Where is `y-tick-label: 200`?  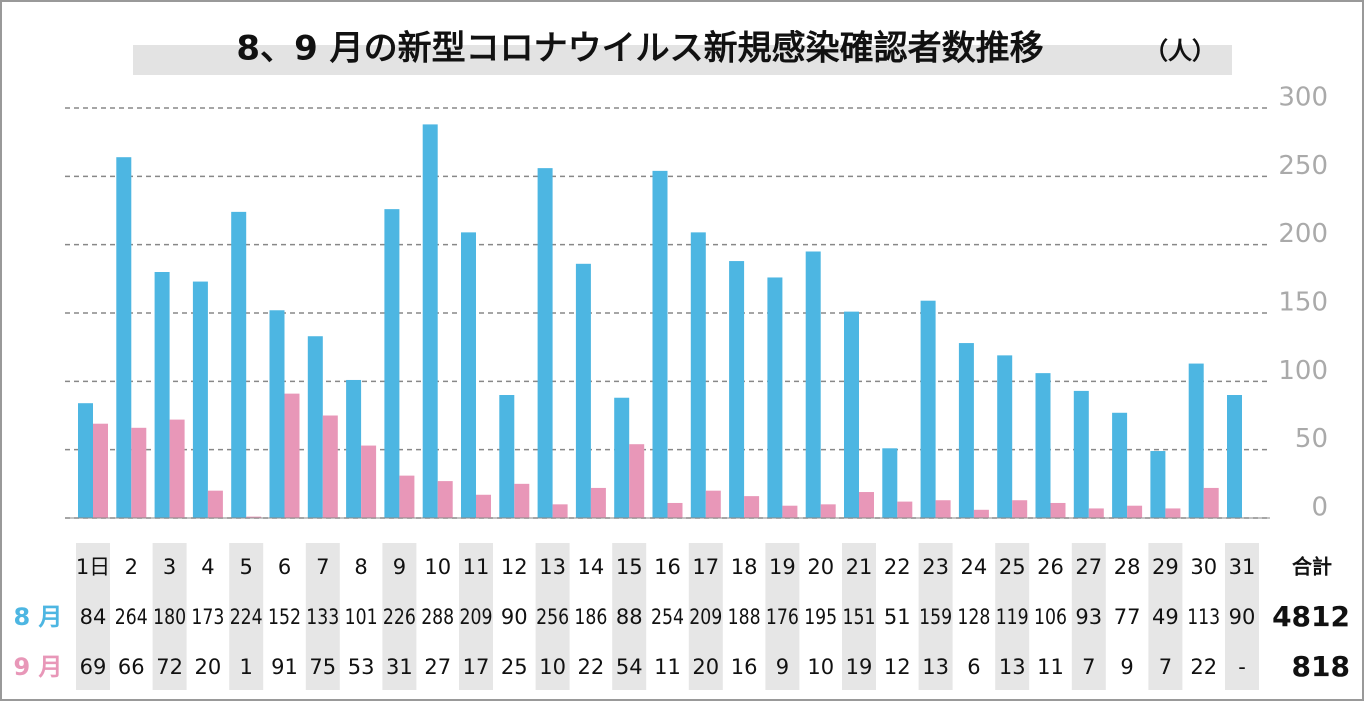
y-tick-label: 200 is located at coordinates (1303, 234).